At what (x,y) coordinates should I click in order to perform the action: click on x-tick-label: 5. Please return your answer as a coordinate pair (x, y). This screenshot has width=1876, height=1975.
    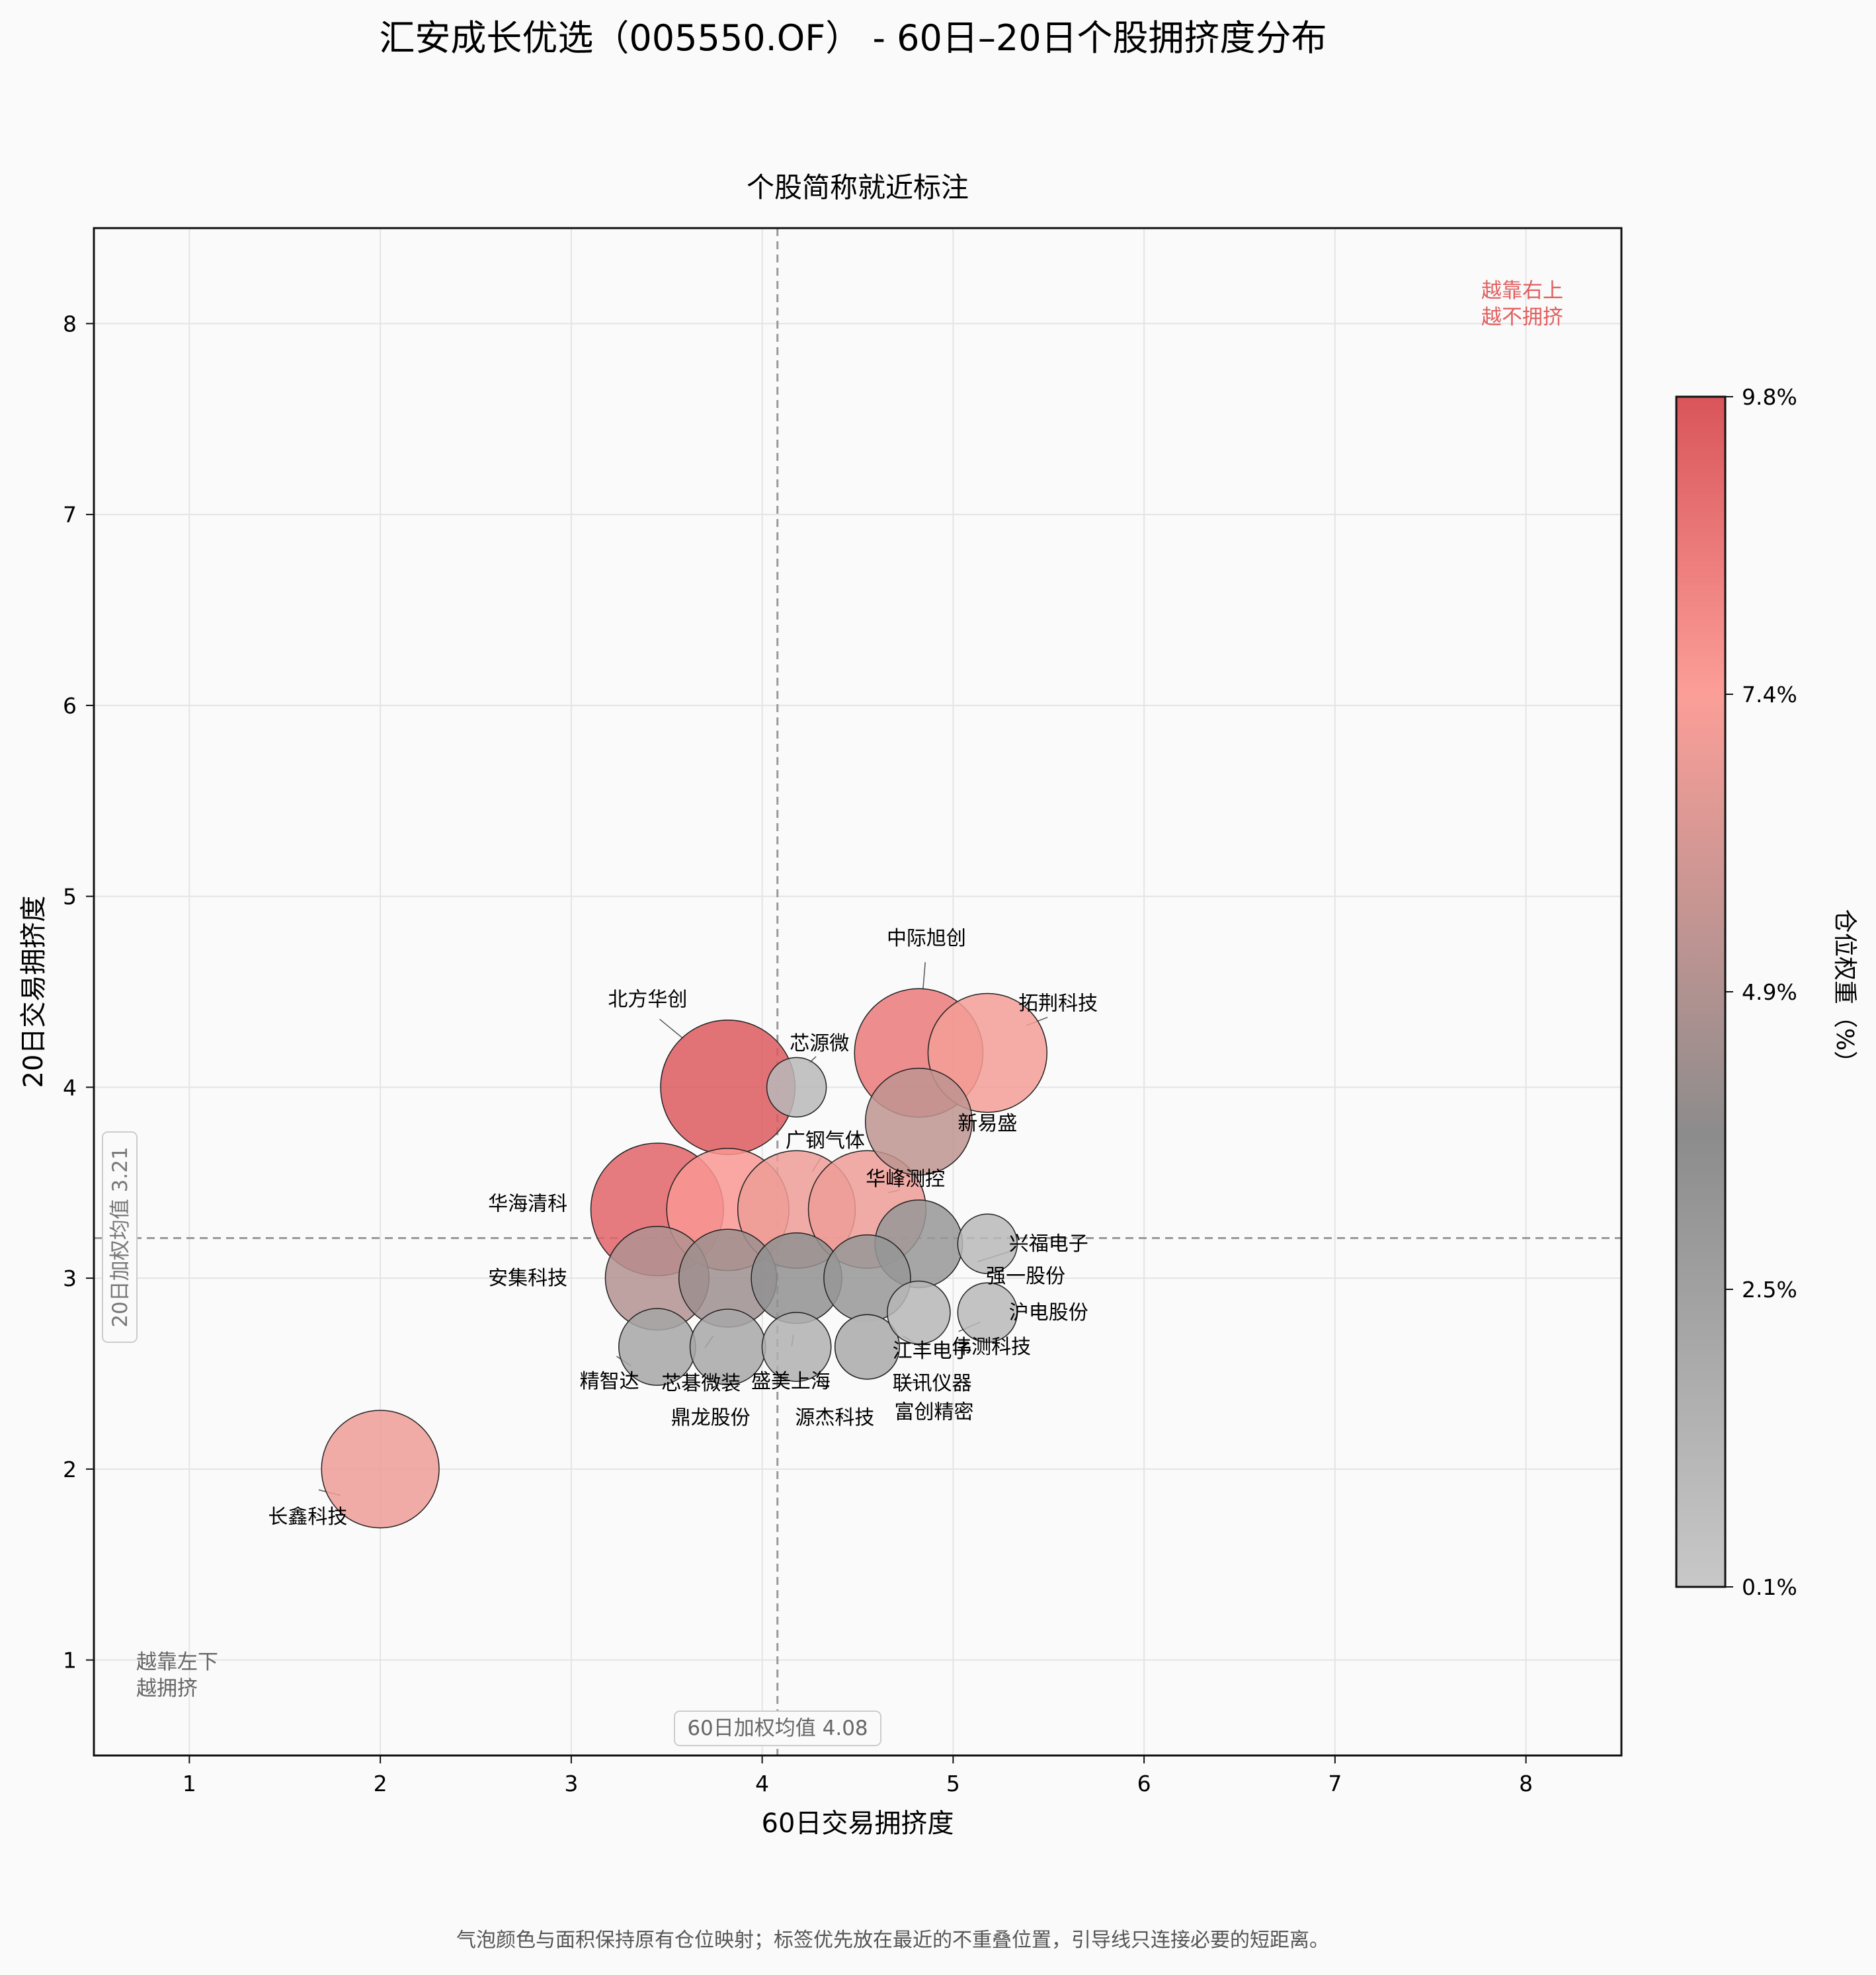
    Looking at the image, I should click on (953, 1783).